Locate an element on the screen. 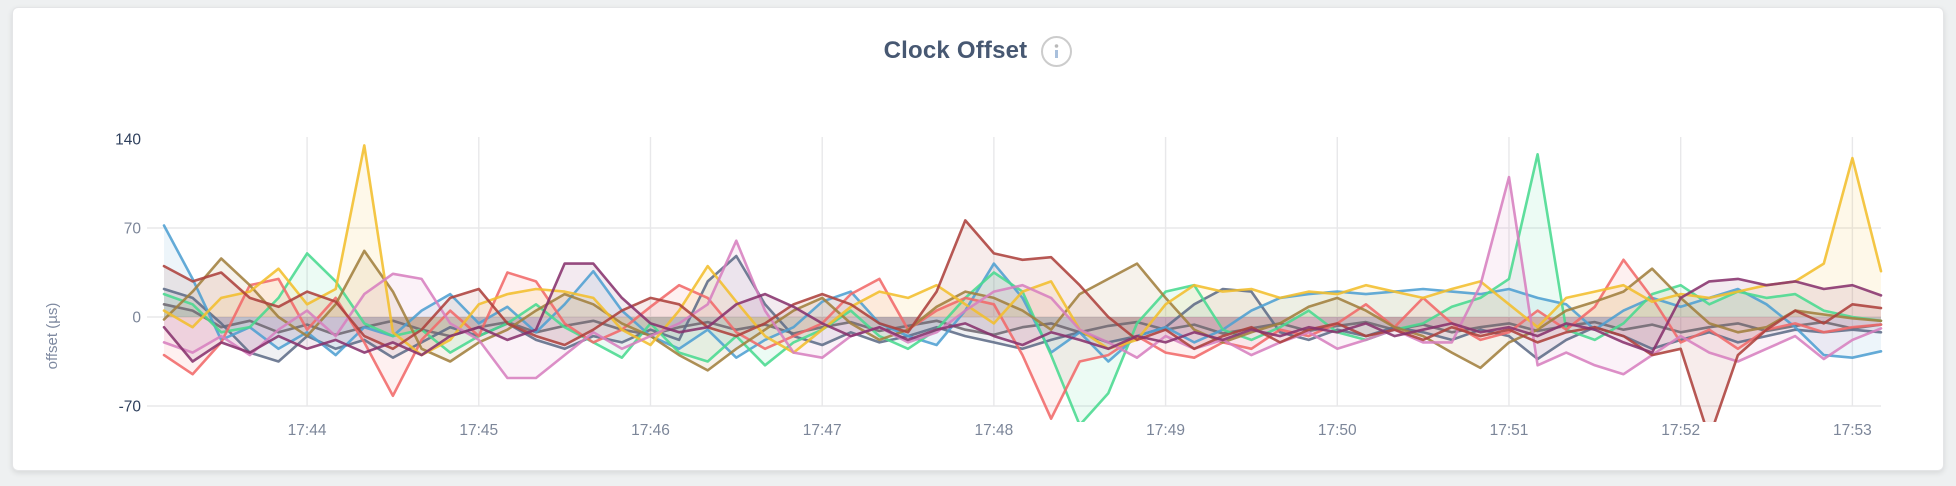 The width and height of the screenshot is (1956, 486). chart-title: Clock Offset is located at coordinates (955, 50).